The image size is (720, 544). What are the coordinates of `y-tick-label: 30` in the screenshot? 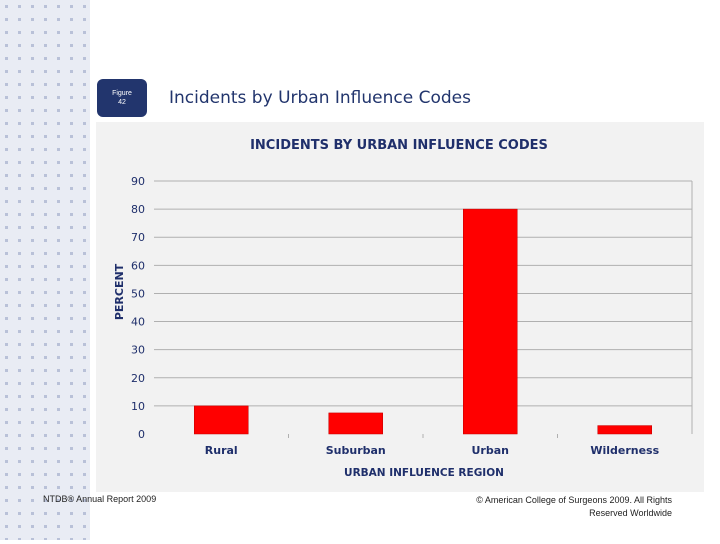 It's located at (138, 350).